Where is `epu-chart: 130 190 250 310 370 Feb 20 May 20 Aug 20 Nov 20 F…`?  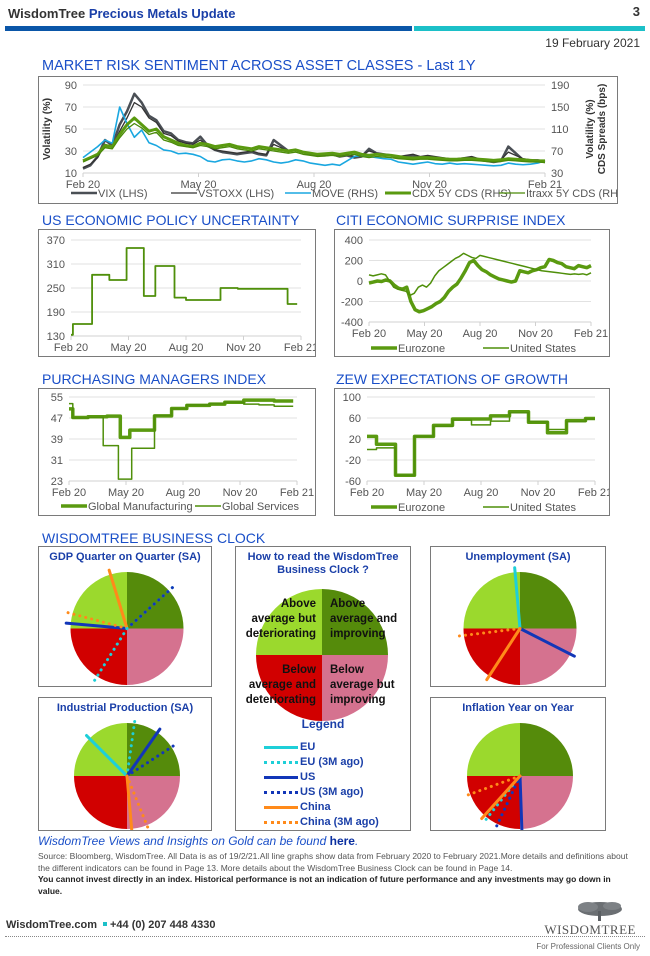
epu-chart: 130 190 250 310 370 Feb 20 May 20 Aug 20 Nov 20 F… is located at coordinates (178, 293).